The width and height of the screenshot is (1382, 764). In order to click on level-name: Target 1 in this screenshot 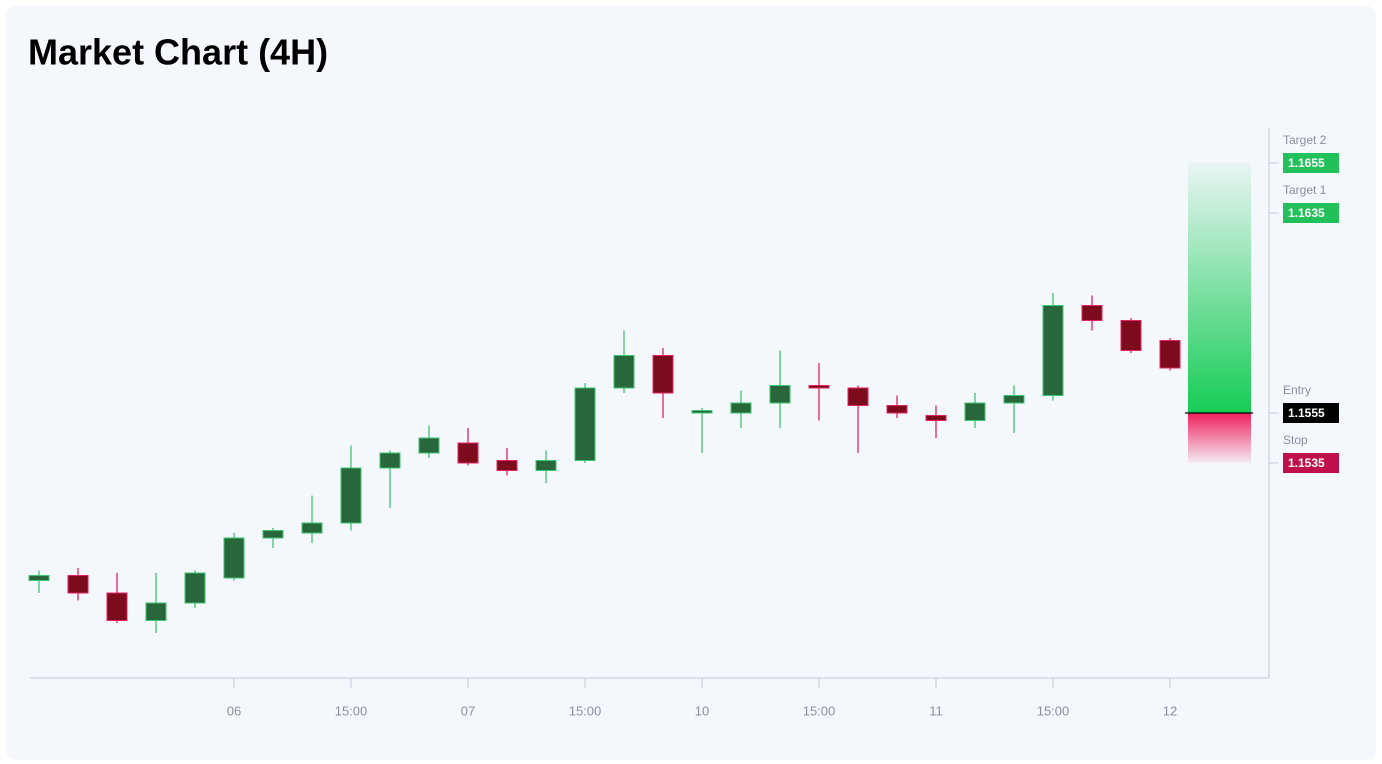, I will do `click(1305, 190)`.